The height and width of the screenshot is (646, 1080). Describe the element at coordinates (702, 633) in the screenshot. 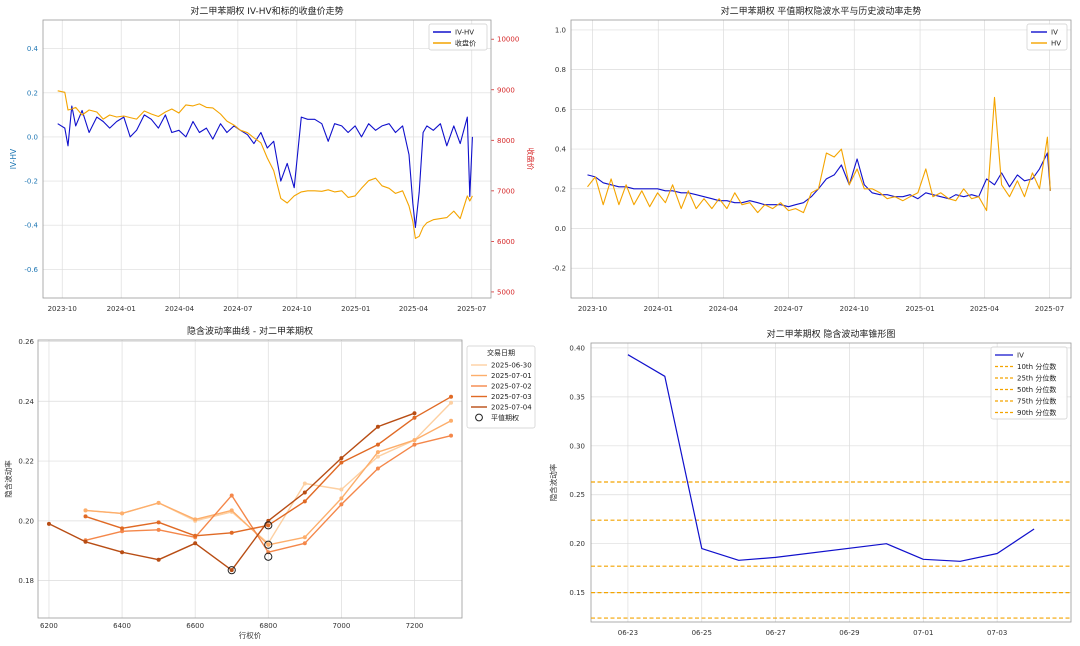

I see `x-tick-label: 06-25` at that location.